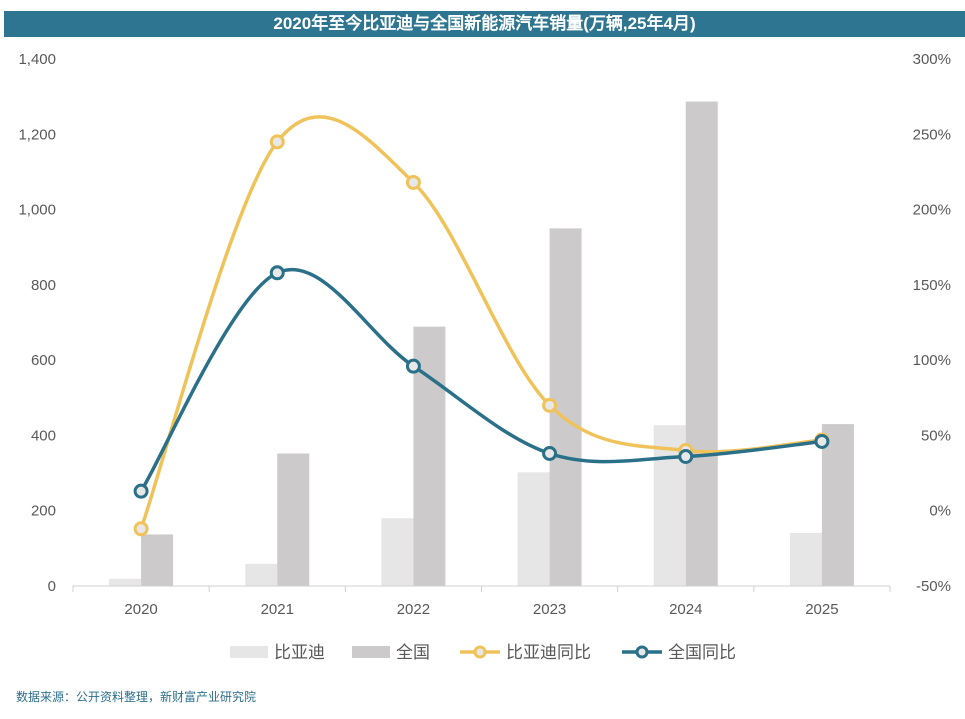 The height and width of the screenshot is (719, 965). I want to click on y-right-tick-label: 100%, so click(932, 360).